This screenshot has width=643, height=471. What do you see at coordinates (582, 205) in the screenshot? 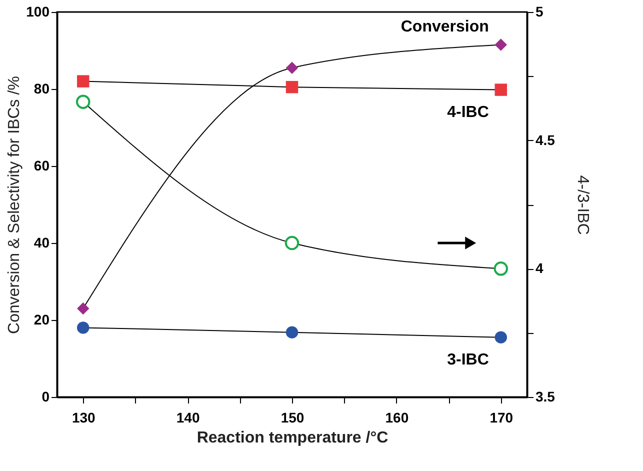
I see `y2-axis-title: 4-/3-IBC` at bounding box center [582, 205].